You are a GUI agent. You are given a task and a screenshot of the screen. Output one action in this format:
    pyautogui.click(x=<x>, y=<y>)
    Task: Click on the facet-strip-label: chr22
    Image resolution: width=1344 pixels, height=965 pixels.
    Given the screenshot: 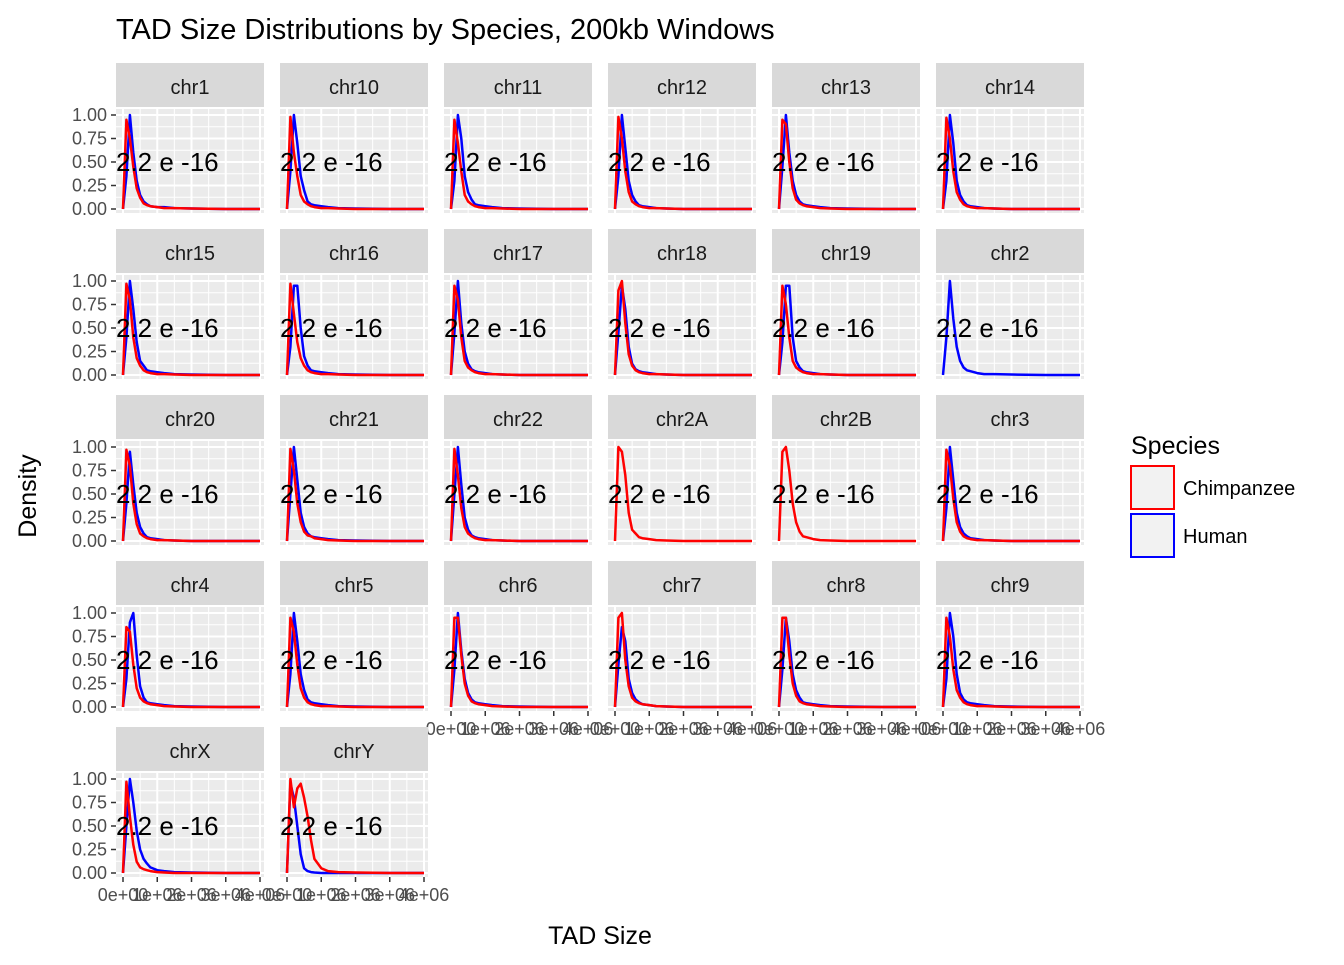 What is the action you would take?
    pyautogui.click(x=518, y=420)
    